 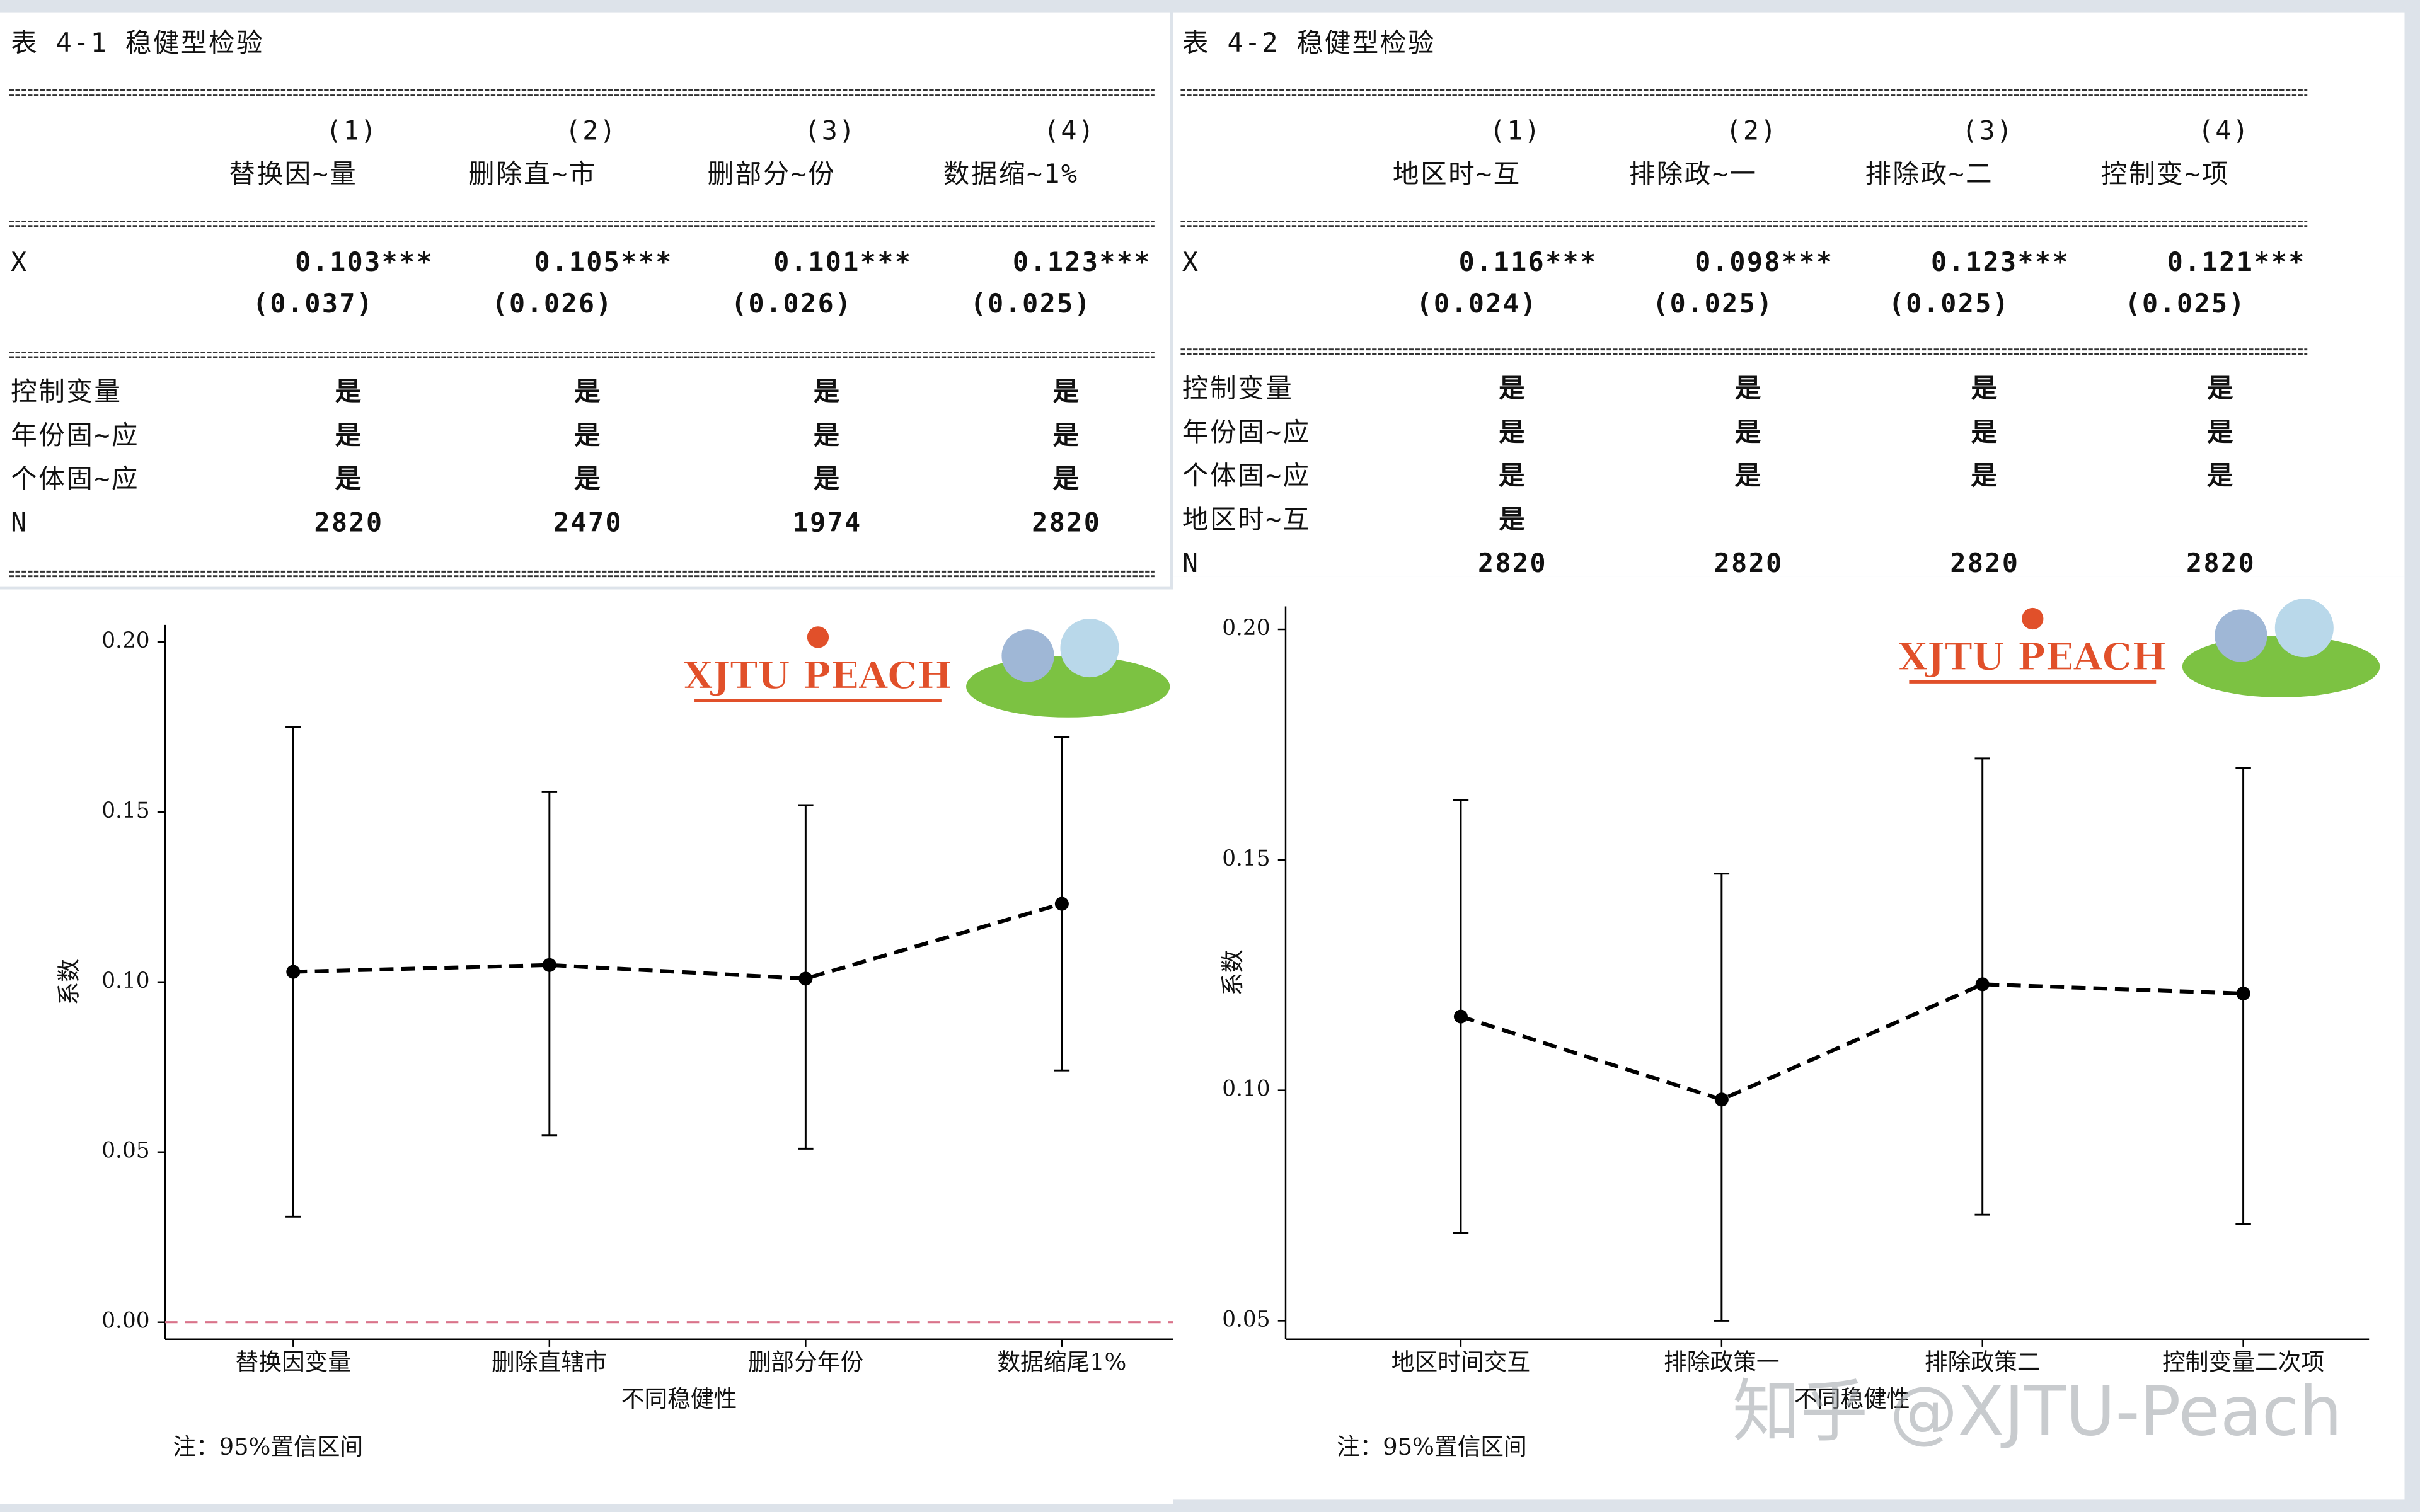 I want to click on y-tick-label: 0.10, so click(x=125, y=981).